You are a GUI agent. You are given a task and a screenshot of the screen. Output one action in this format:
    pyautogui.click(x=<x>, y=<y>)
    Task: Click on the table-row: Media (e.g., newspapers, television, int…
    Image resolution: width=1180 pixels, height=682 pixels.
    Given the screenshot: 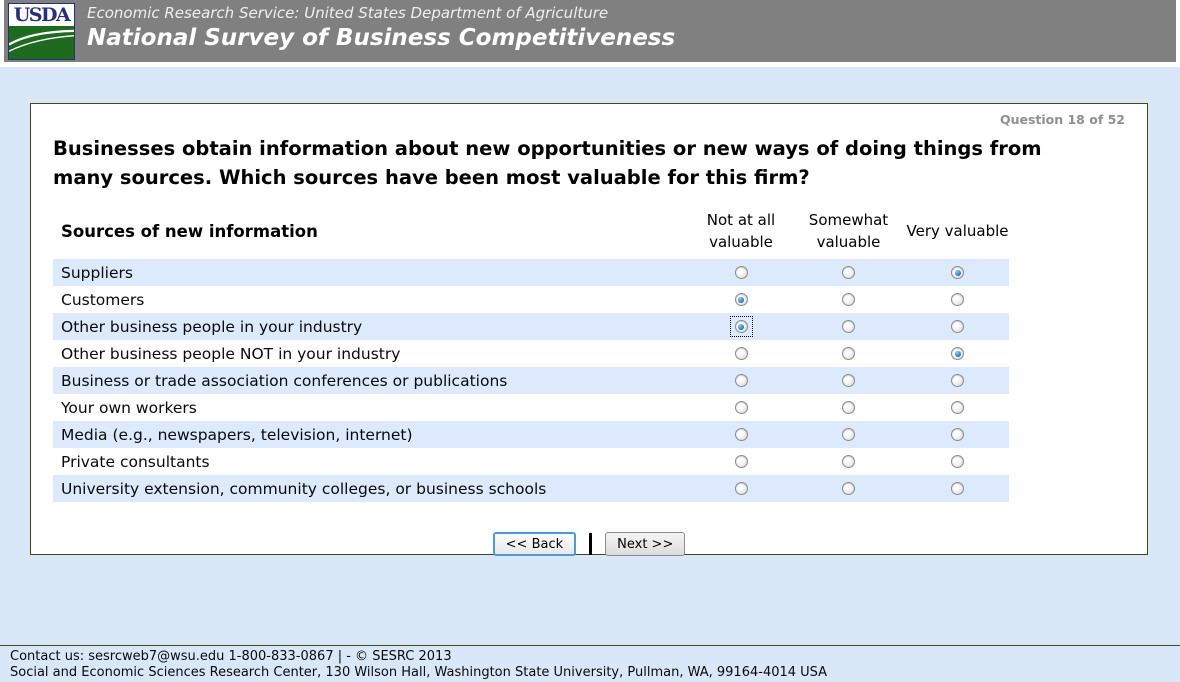 What is the action you would take?
    pyautogui.click(x=531, y=434)
    